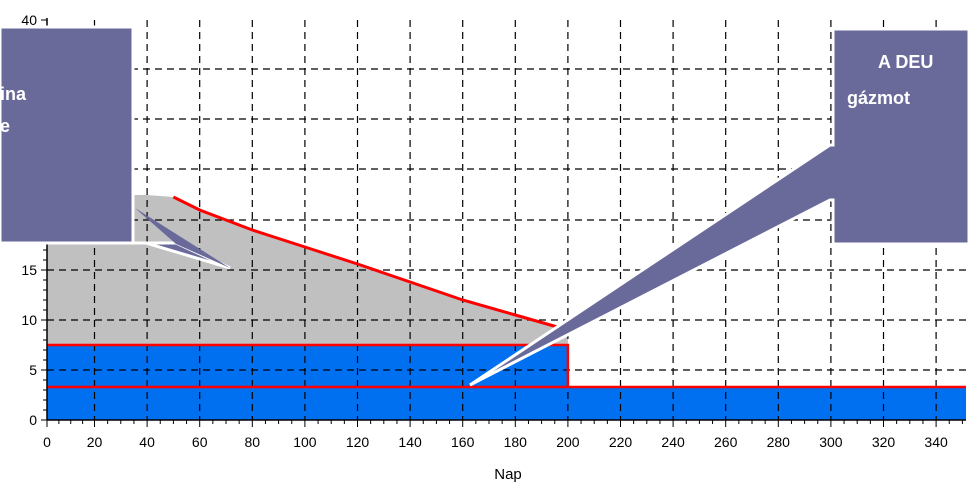 This screenshot has height=486, width=969. What do you see at coordinates (508, 474) in the screenshot?
I see `x-axis-title: Nap` at bounding box center [508, 474].